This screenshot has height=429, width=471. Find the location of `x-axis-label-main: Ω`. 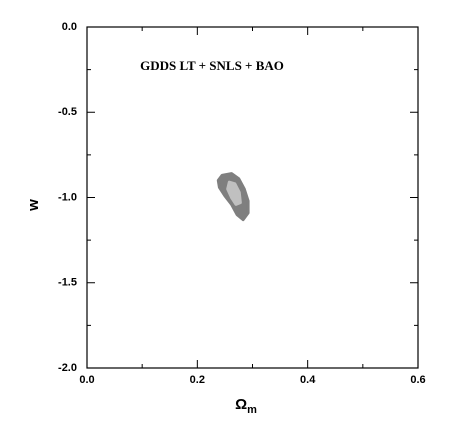

x-axis-label-main: Ω is located at coordinates (241, 404).